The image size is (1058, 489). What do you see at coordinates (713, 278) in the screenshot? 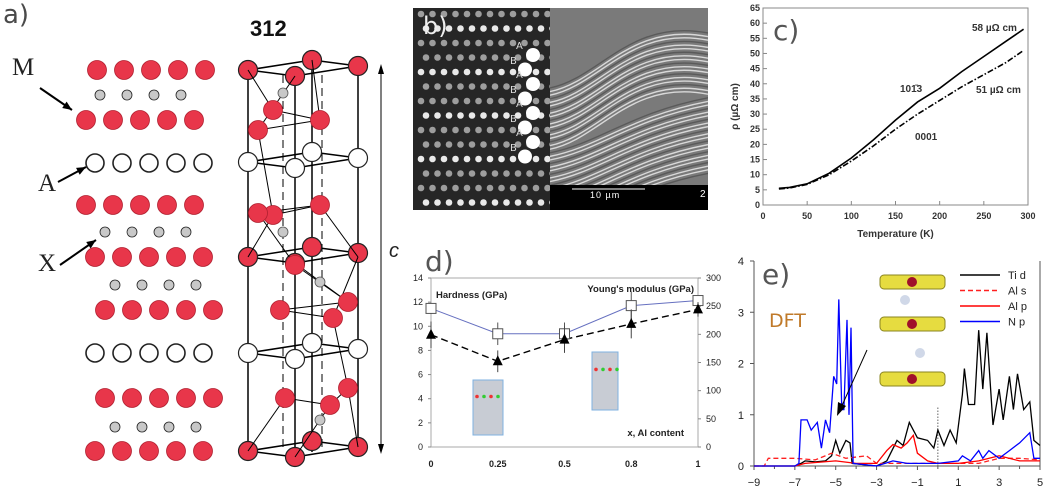
I see `y-right-tick-label: 300` at bounding box center [713, 278].